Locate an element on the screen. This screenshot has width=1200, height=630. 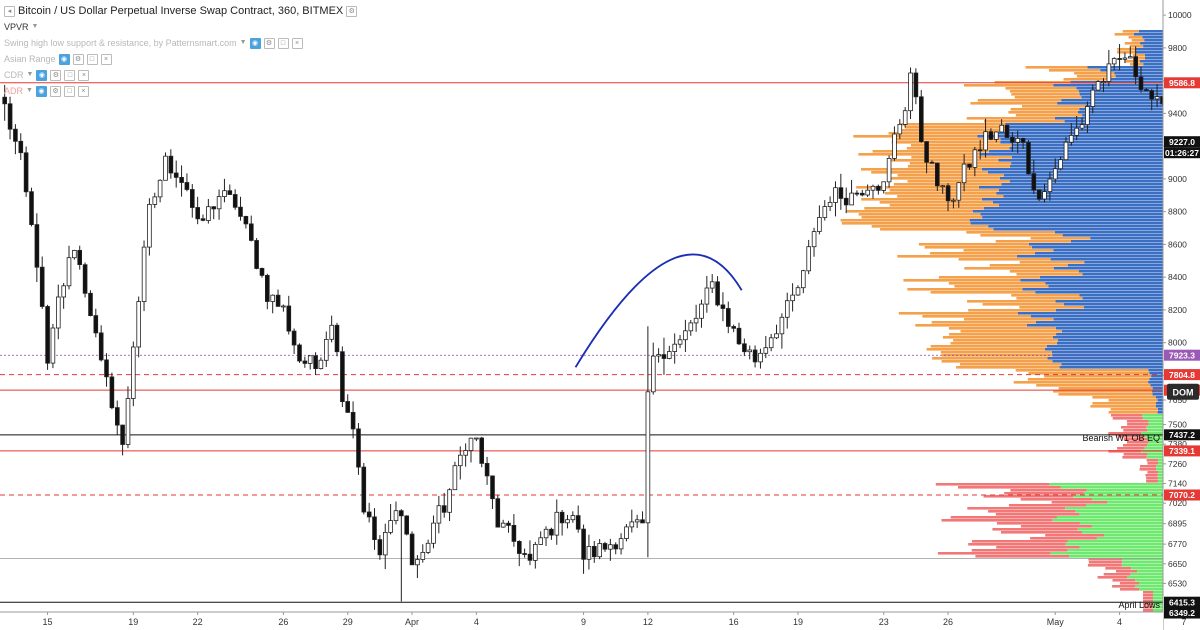
price-tick-label: 6770 is located at coordinates (1177, 544).